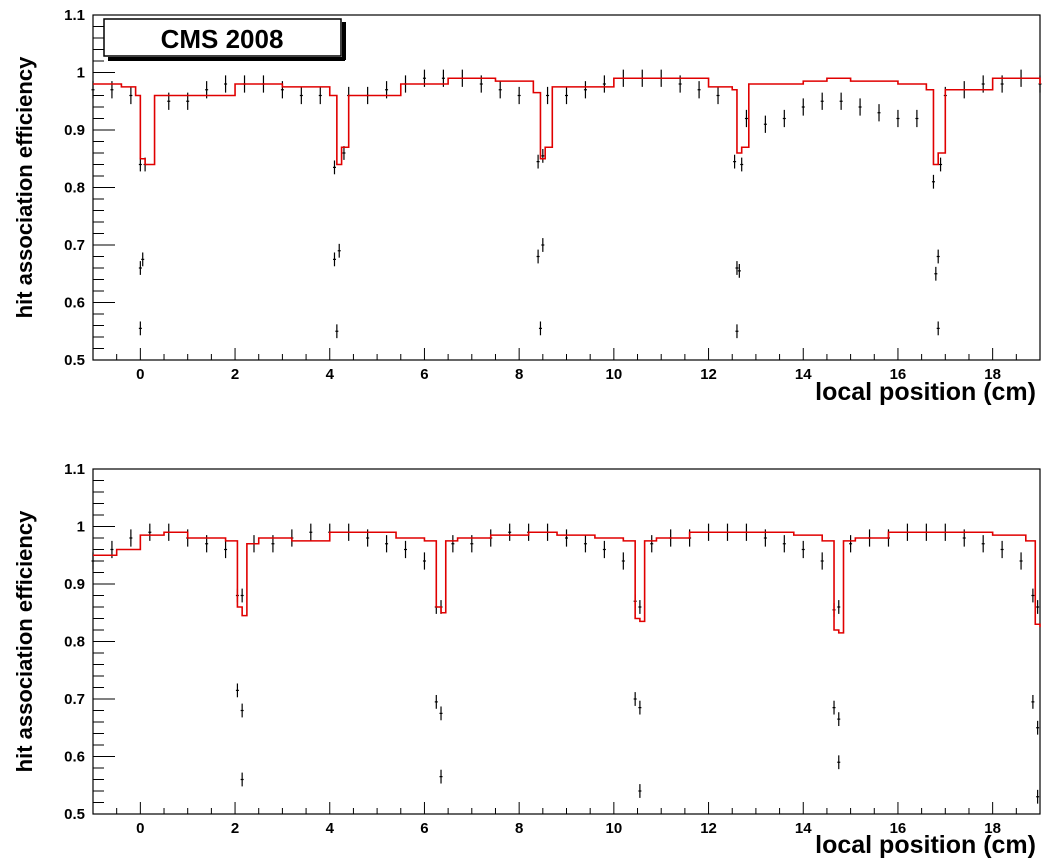 This screenshot has height=858, width=1043. I want to click on cms-banner: CMS 2008, so click(224, 39).